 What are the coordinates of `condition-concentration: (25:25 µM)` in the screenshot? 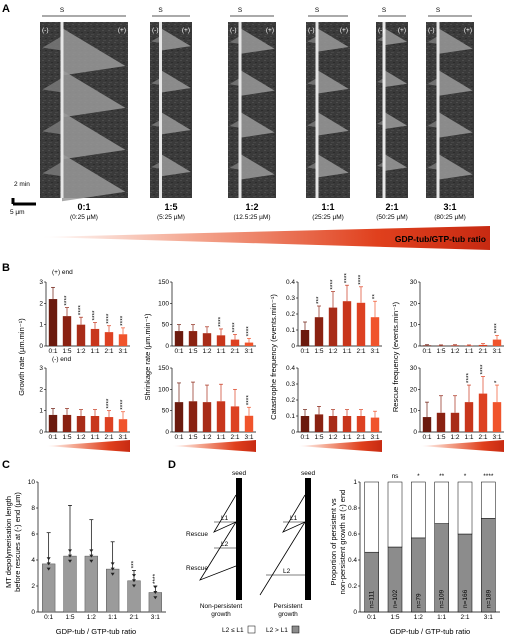 It's located at (328, 217).